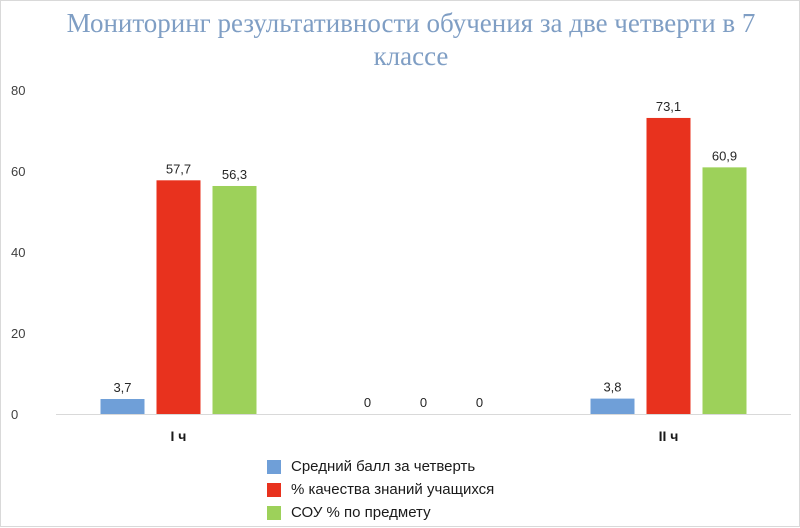  What do you see at coordinates (178, 168) in the screenshot?
I see `data-label: 57,7` at bounding box center [178, 168].